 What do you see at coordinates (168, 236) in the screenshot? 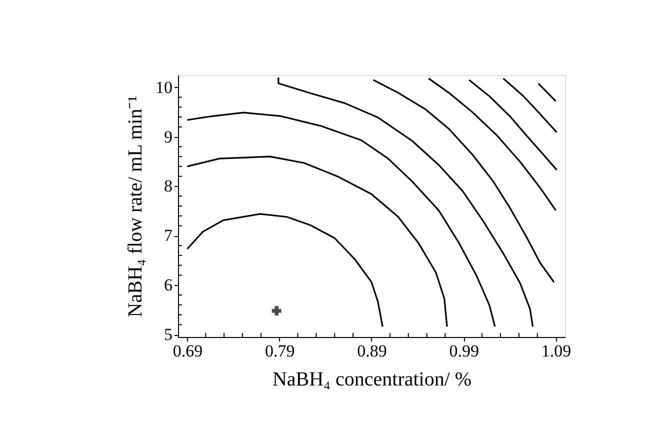
I see `y-tick-label: 7` at bounding box center [168, 236].